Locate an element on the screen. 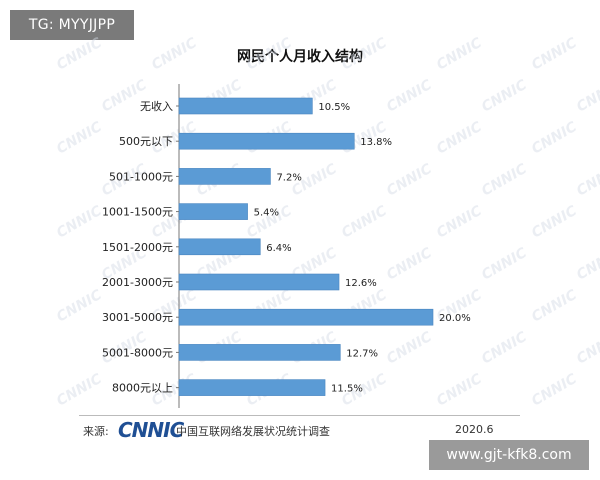  source-label: 来源: is located at coordinates (96, 431).